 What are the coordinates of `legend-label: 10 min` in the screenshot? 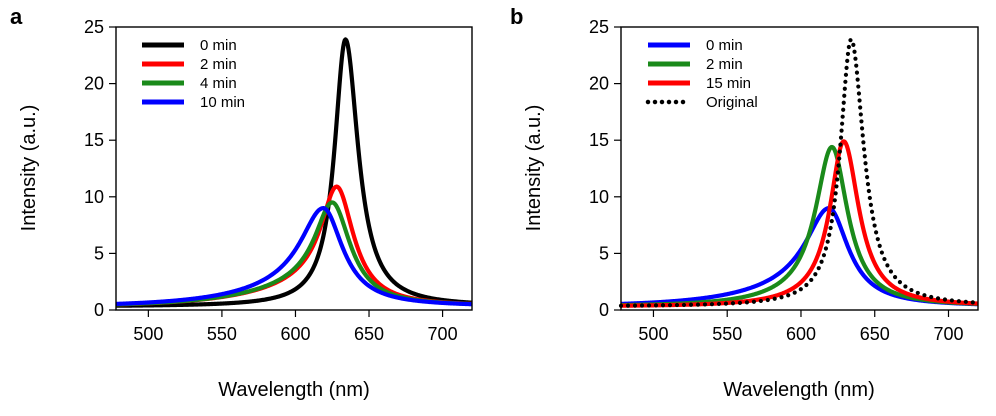 It's located at (222, 102).